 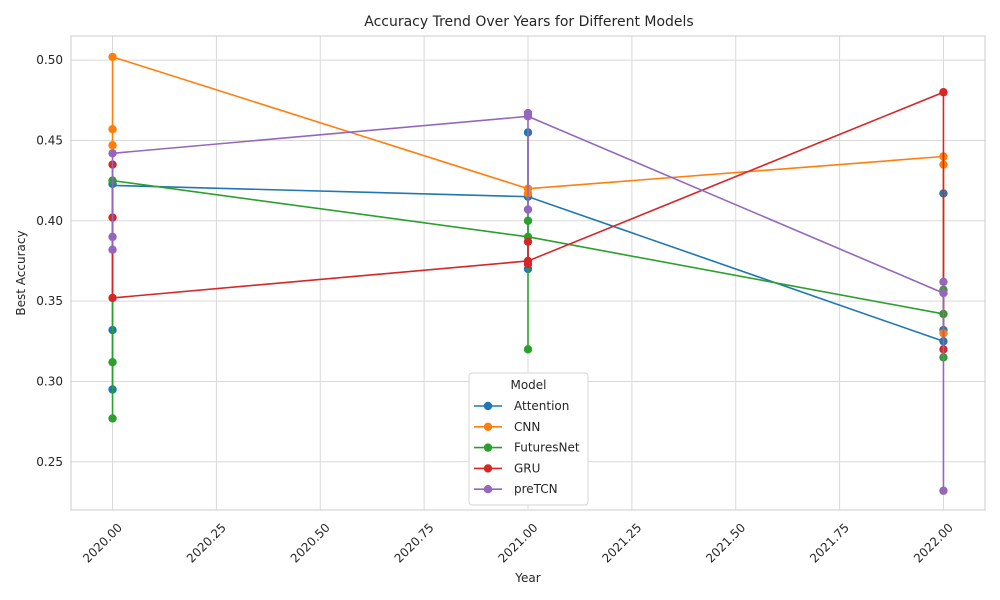 What do you see at coordinates (517, 543) in the screenshot?
I see `x-tick-label: 2021.00` at bounding box center [517, 543].